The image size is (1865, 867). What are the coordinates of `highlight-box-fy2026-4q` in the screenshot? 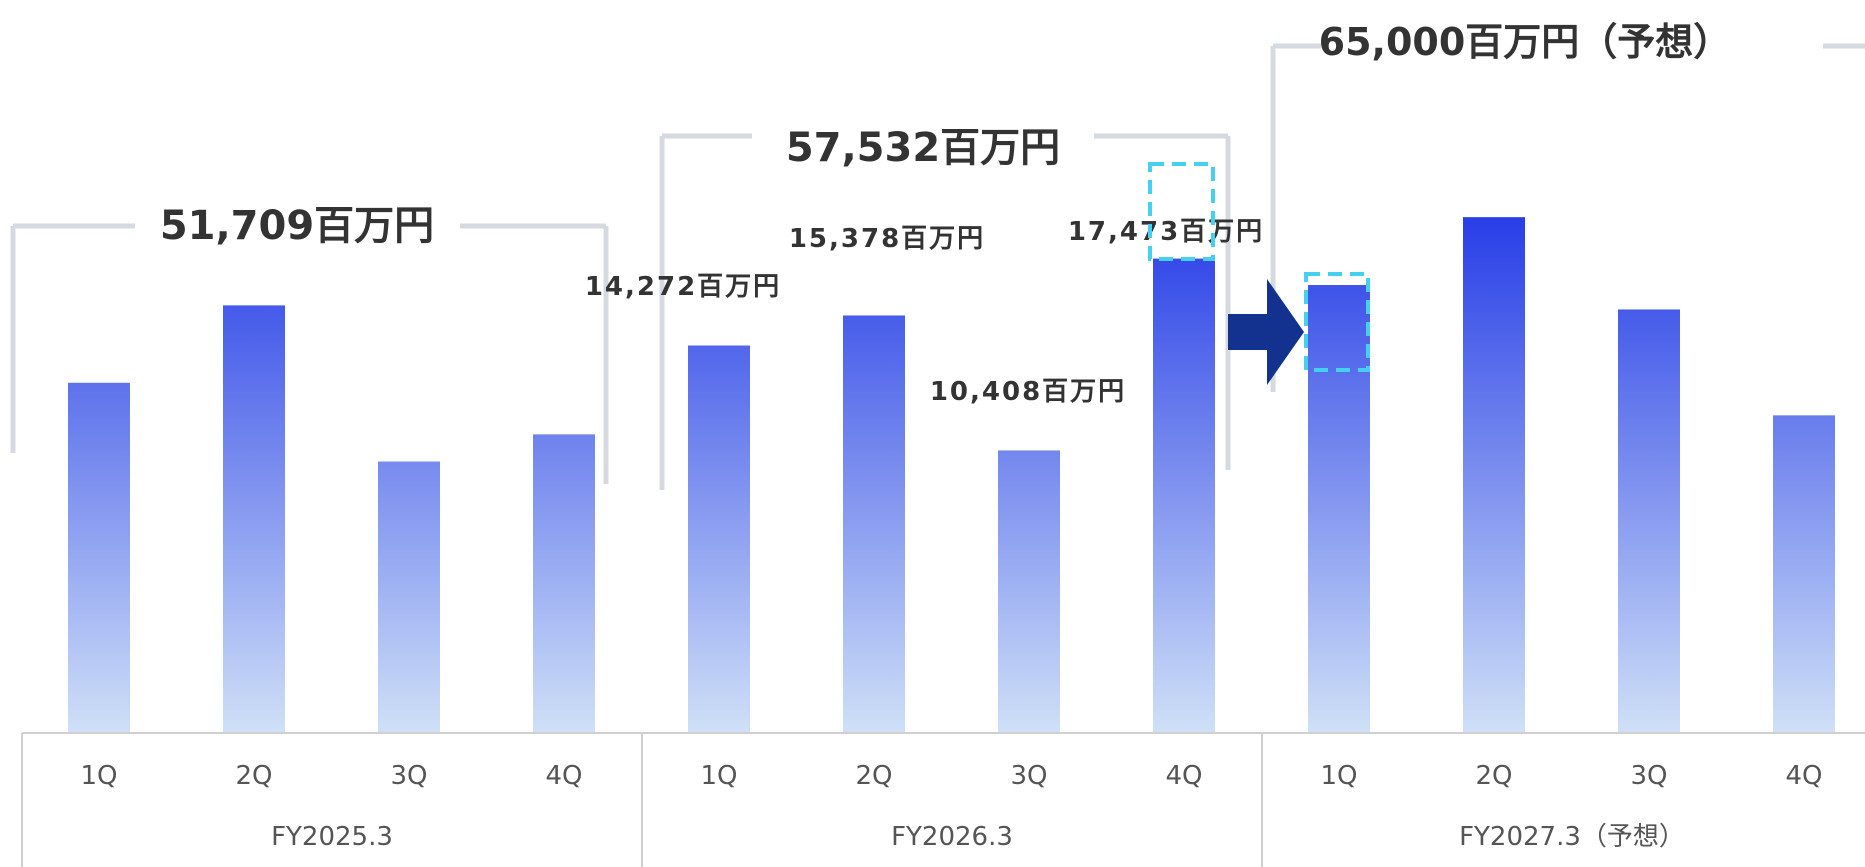 It's located at (1181, 211).